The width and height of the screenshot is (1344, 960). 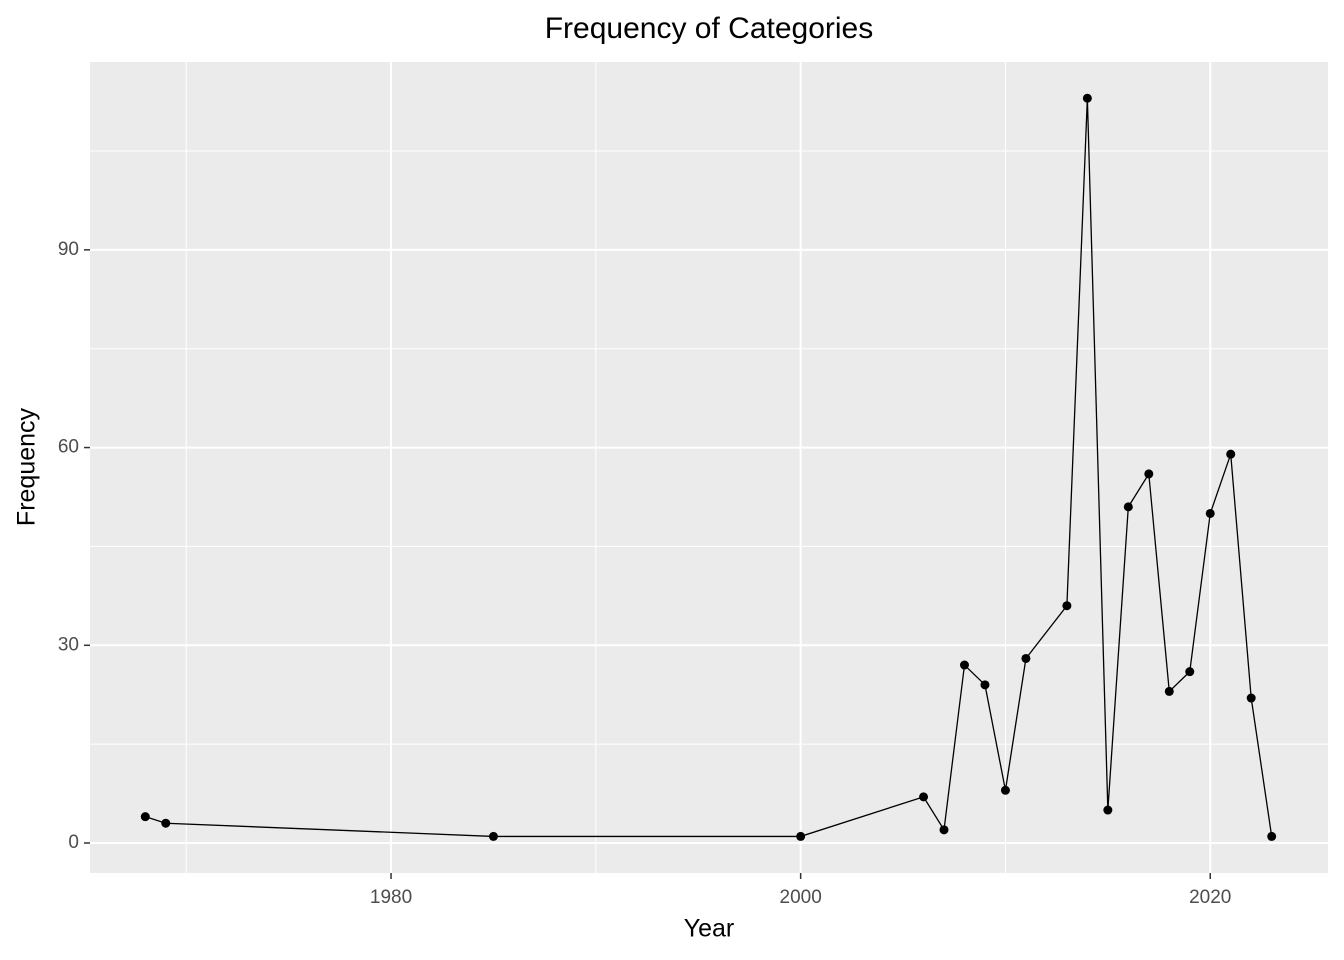 I want to click on x-tick-label: 1980, so click(x=391, y=897).